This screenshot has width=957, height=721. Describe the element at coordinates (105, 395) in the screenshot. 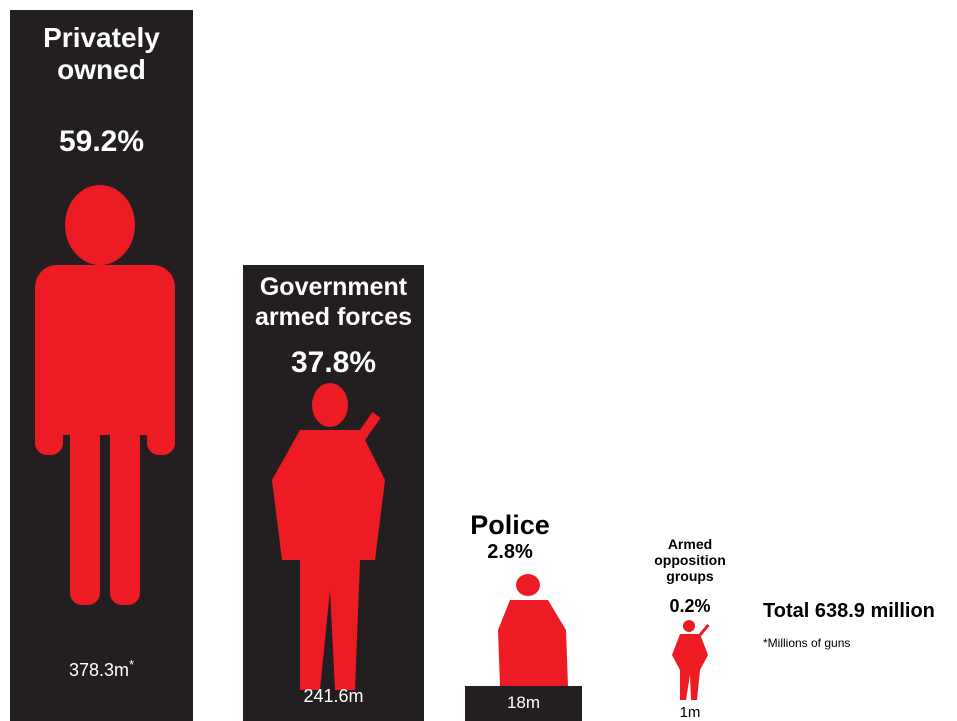

I see `figure-private` at that location.